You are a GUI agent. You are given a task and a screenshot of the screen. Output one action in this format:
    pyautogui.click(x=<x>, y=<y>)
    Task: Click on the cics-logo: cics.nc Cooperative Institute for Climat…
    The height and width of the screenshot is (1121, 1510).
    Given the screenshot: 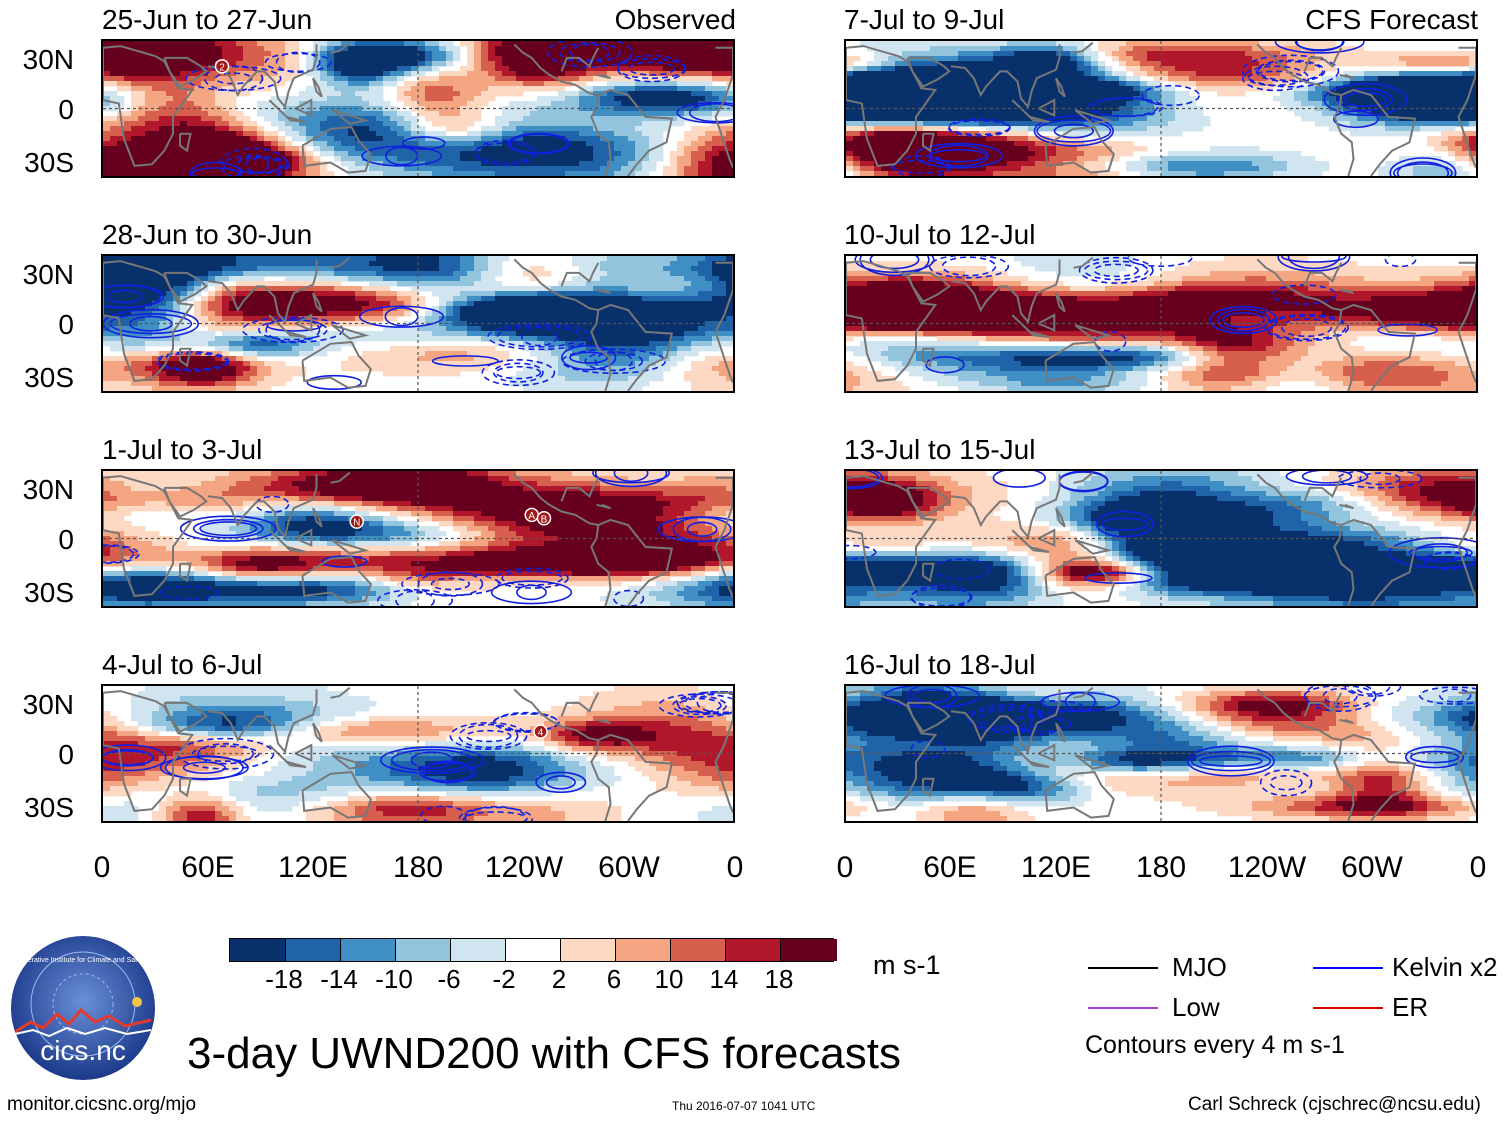 What is the action you would take?
    pyautogui.click(x=83, y=1008)
    